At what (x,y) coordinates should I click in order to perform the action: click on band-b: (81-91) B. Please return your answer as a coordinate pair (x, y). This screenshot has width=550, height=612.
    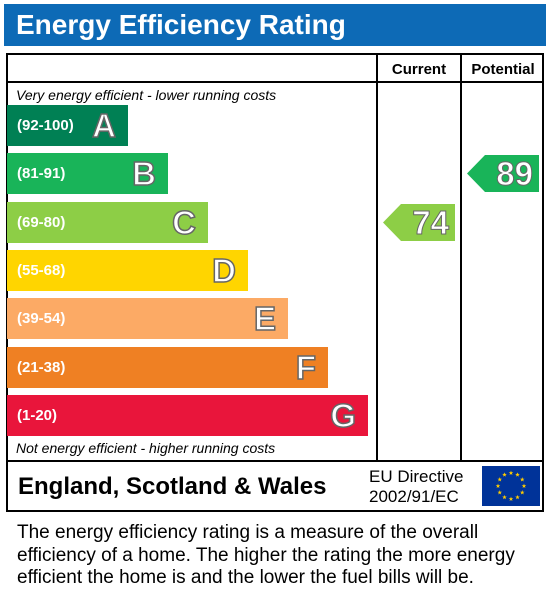
    Looking at the image, I should click on (87, 174).